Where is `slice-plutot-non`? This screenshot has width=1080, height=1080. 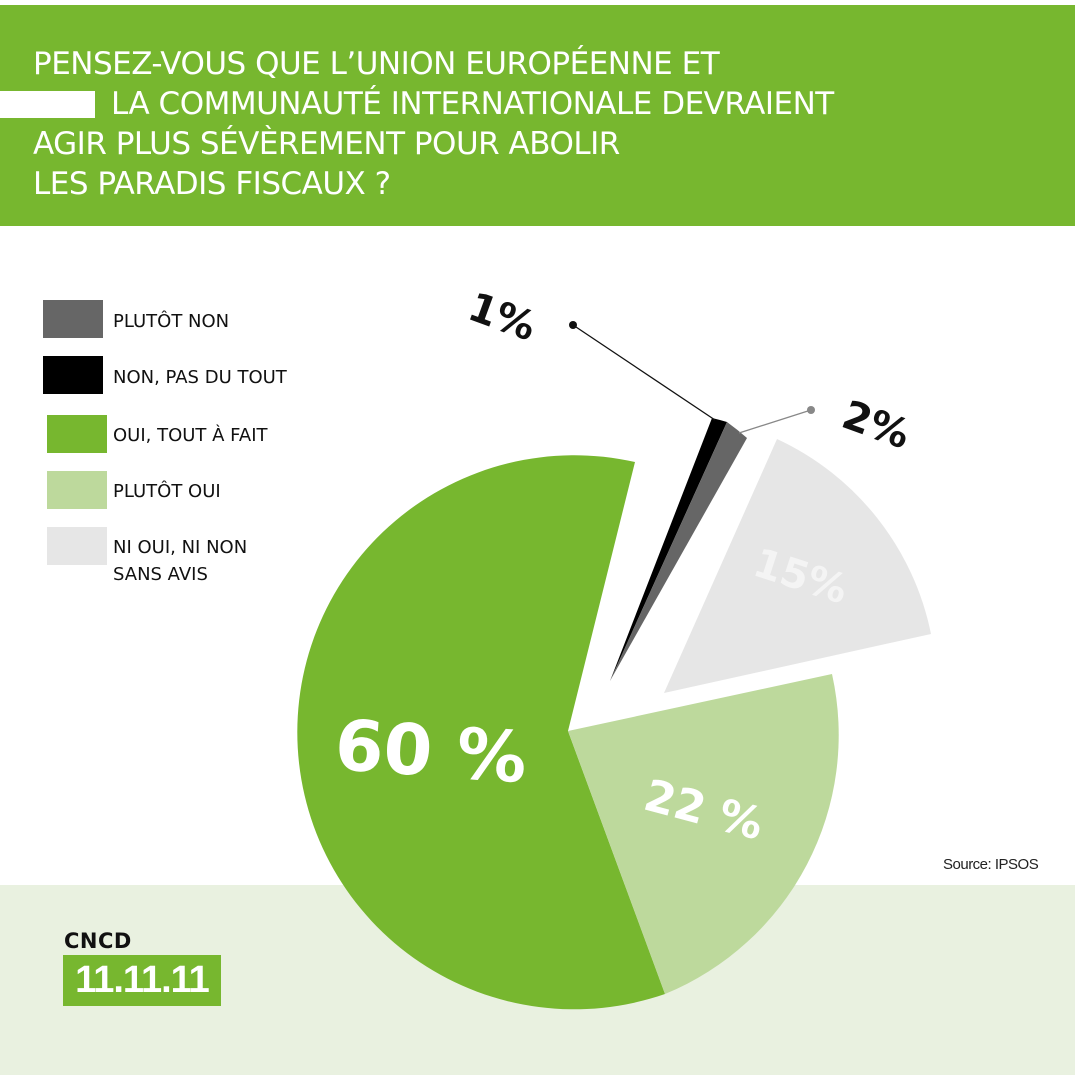 slice-plutot-non is located at coordinates (678, 551).